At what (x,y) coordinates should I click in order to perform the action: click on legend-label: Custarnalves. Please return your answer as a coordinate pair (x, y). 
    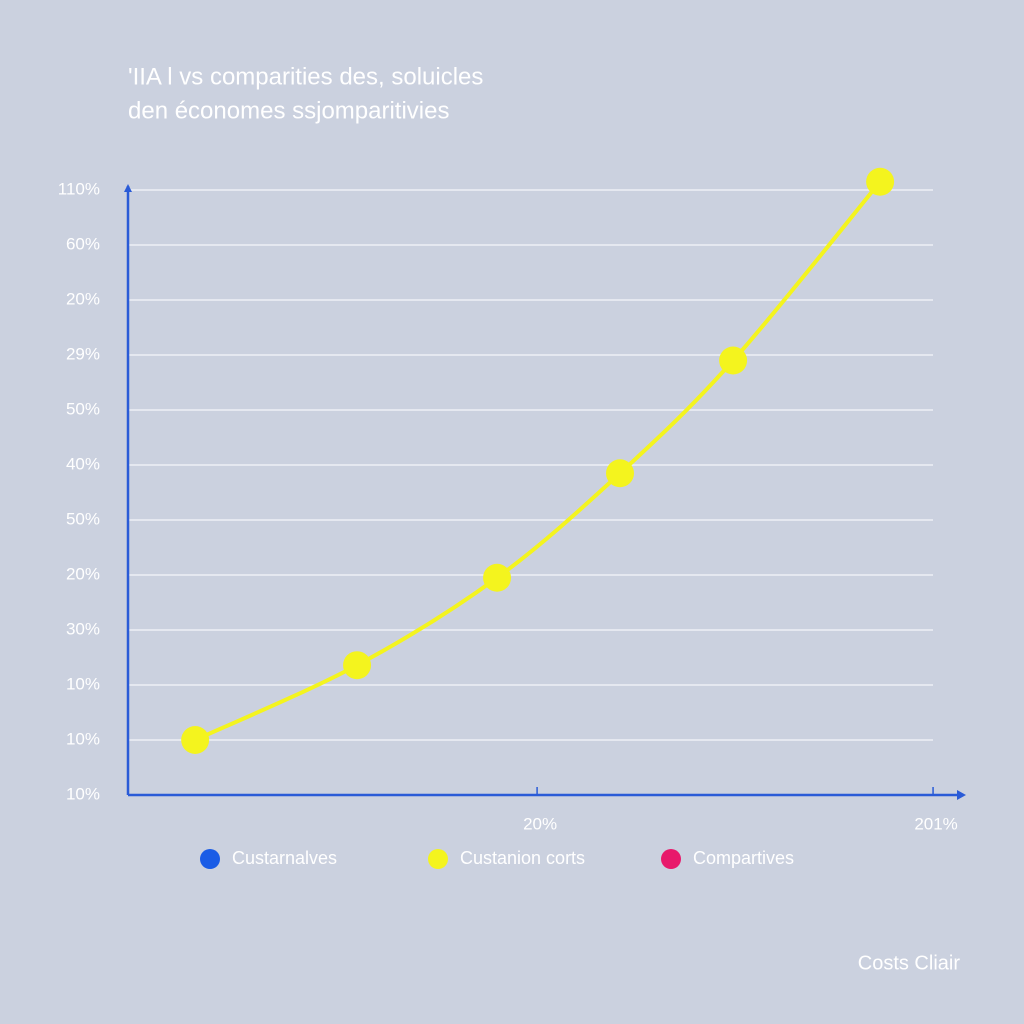
    Looking at the image, I should click on (284, 858).